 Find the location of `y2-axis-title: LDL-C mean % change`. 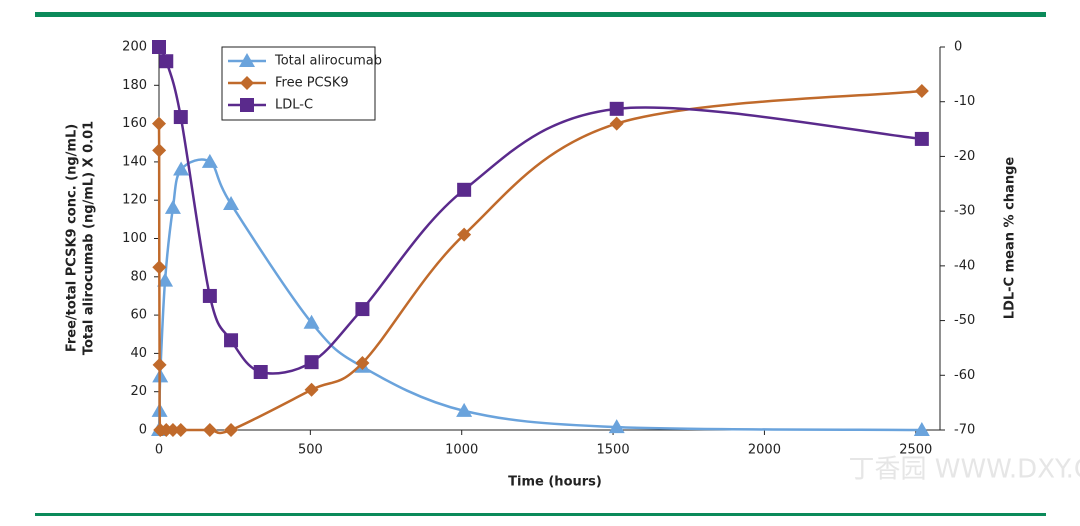

y2-axis-title: LDL-C mean % change is located at coordinates (1010, 238).